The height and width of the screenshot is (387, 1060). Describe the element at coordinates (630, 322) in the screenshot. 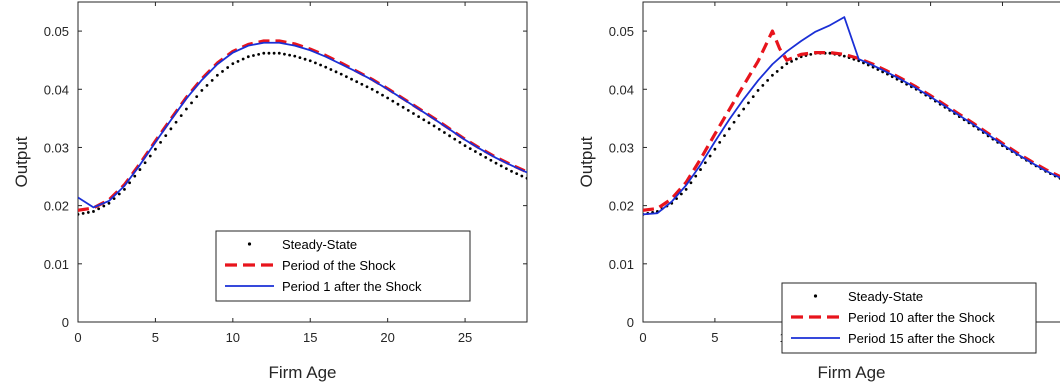

I see `chart2-y-tick-label: 0` at that location.